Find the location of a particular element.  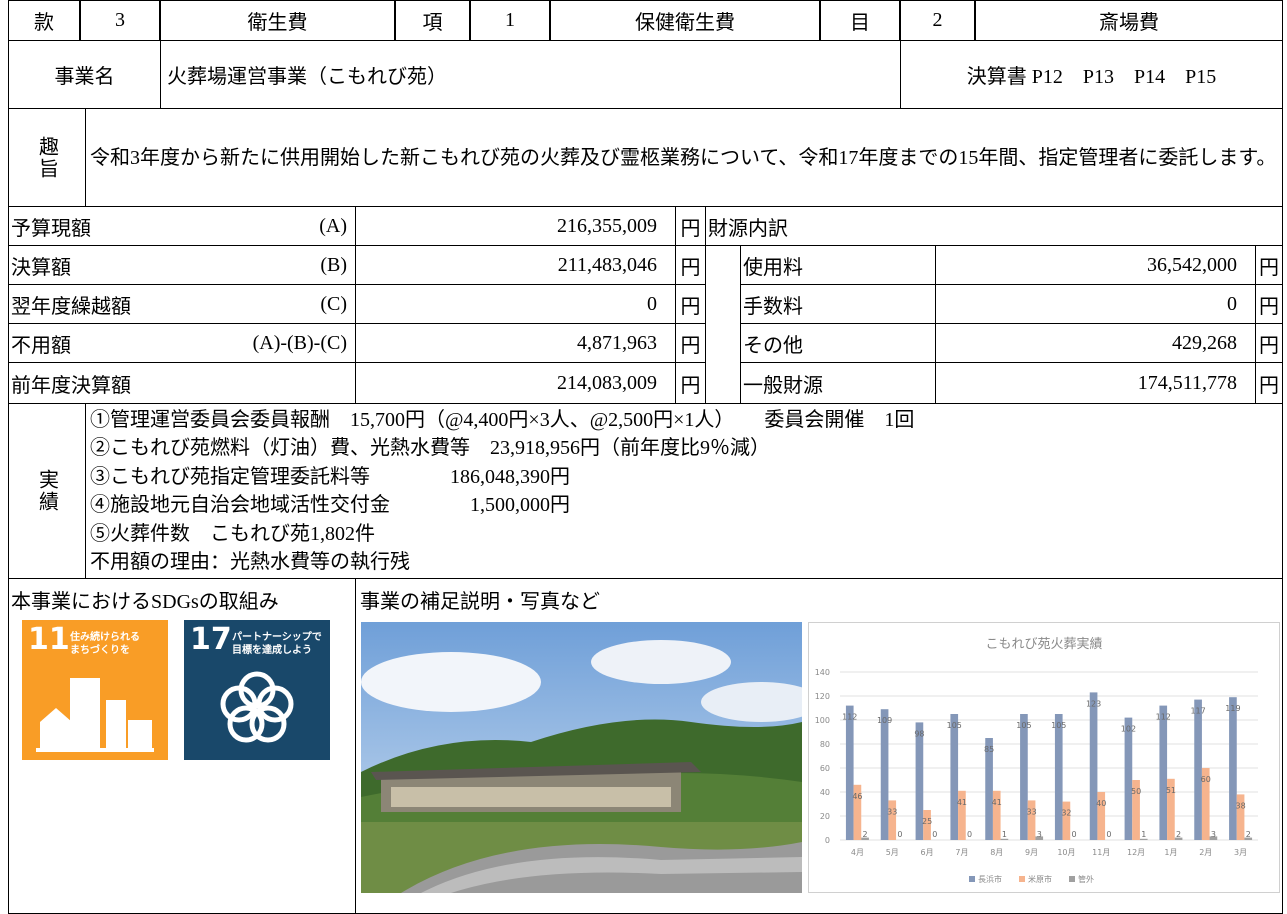

data-label: 60 is located at coordinates (1206, 779).